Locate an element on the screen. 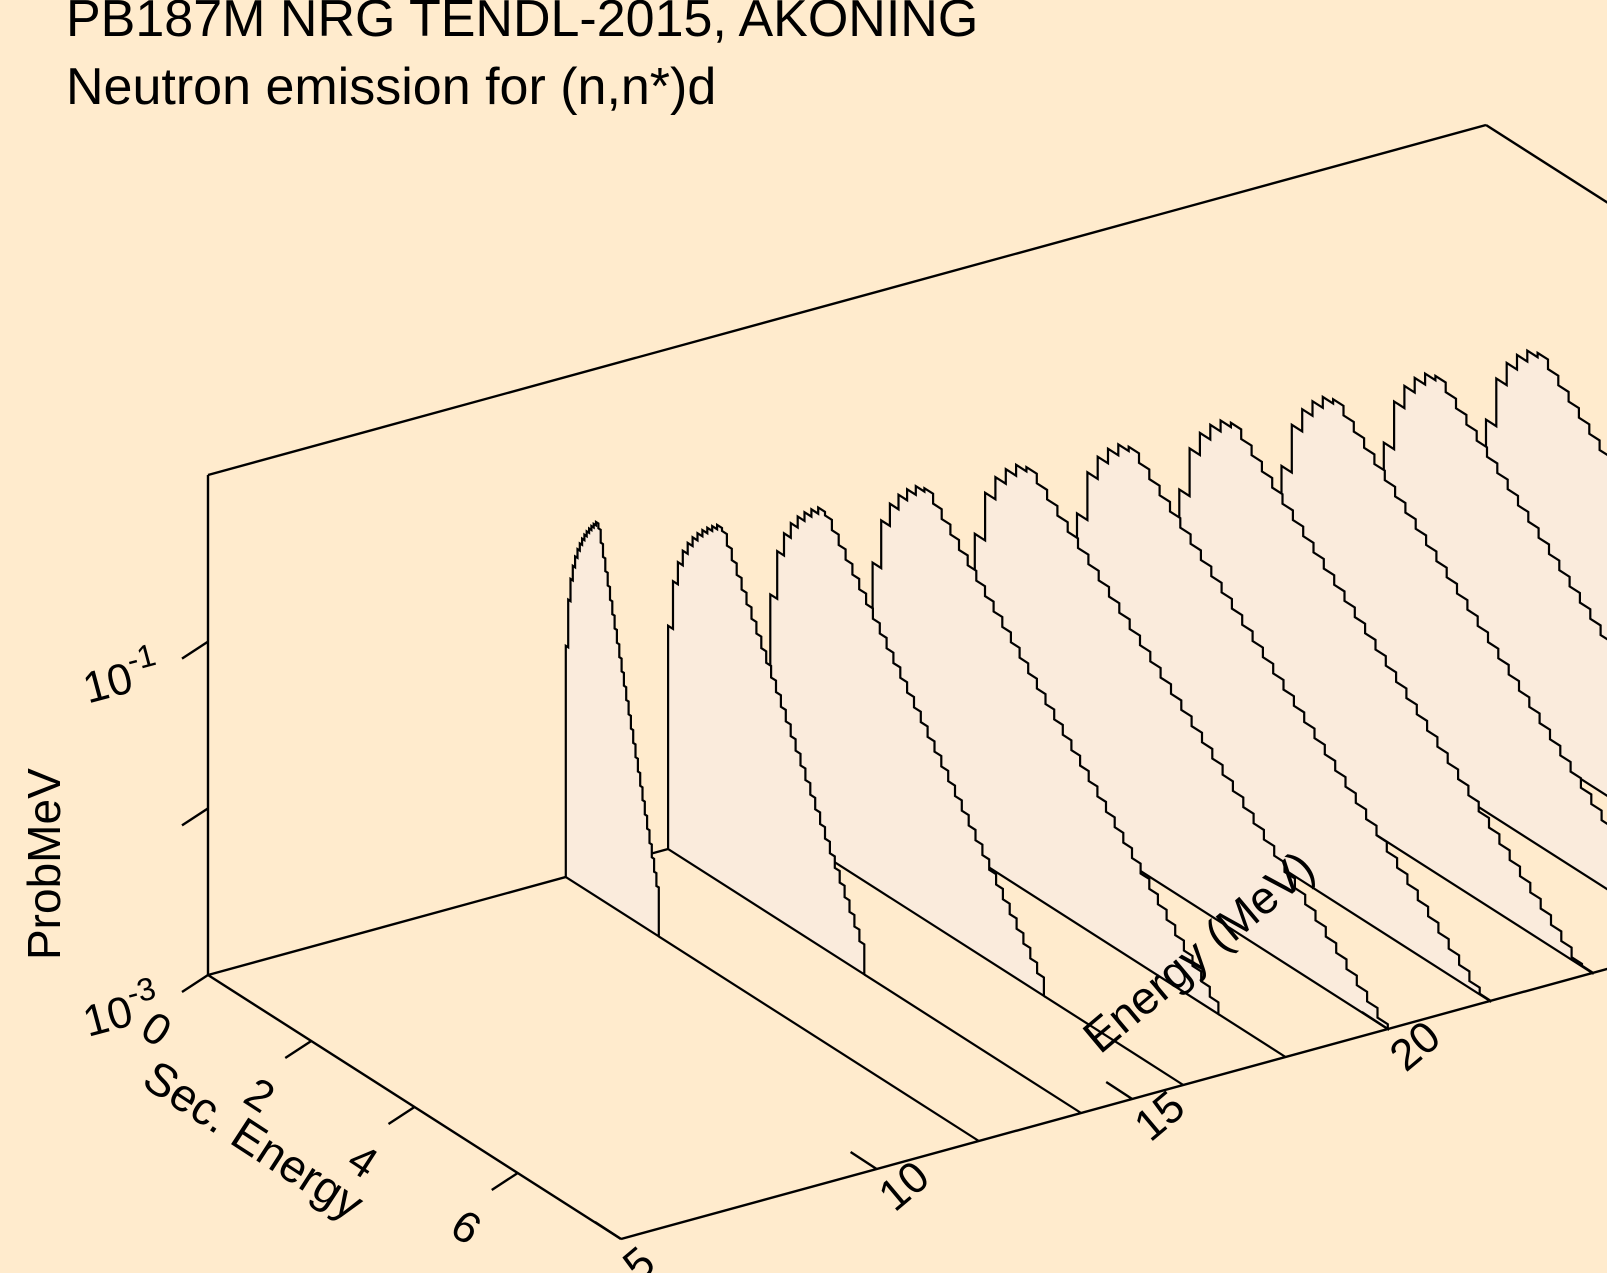  z-tick--2 is located at coordinates (195, 817).